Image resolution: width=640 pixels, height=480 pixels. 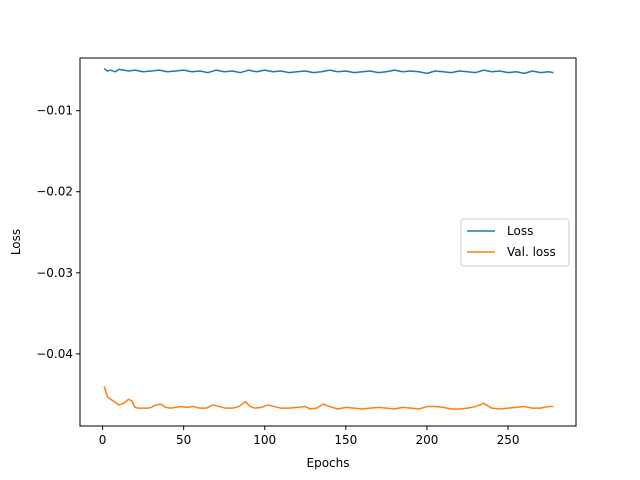 I want to click on x-tick-label: 0, so click(x=103, y=440).